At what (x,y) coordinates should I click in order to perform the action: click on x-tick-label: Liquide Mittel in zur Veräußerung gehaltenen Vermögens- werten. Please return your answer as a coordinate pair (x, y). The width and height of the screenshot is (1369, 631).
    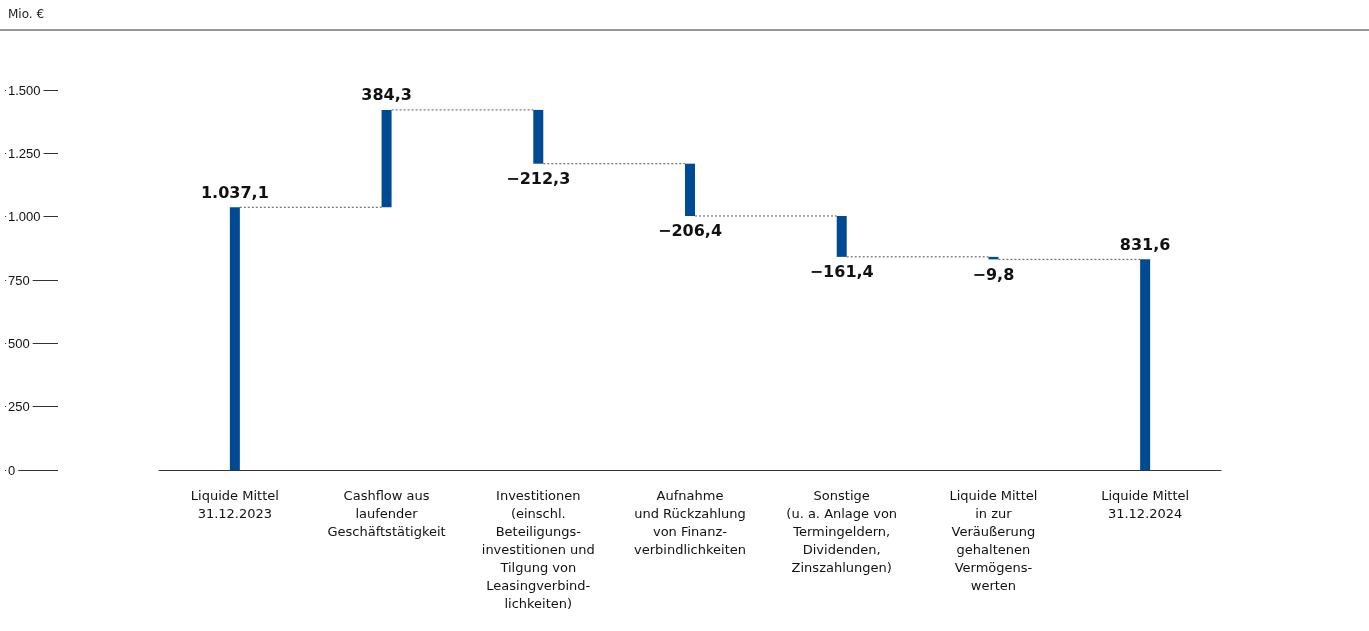
    Looking at the image, I should click on (993, 540).